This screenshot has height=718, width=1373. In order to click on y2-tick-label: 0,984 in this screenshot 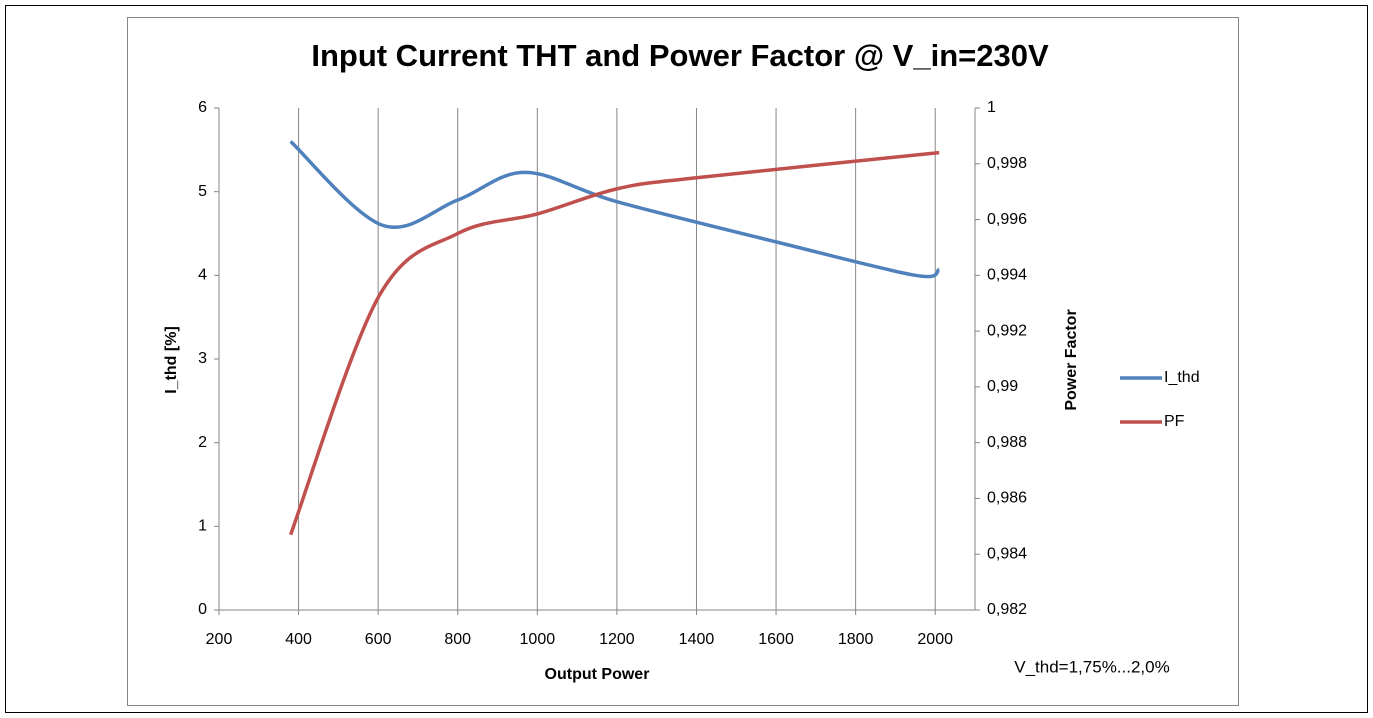, I will do `click(1007, 553)`.